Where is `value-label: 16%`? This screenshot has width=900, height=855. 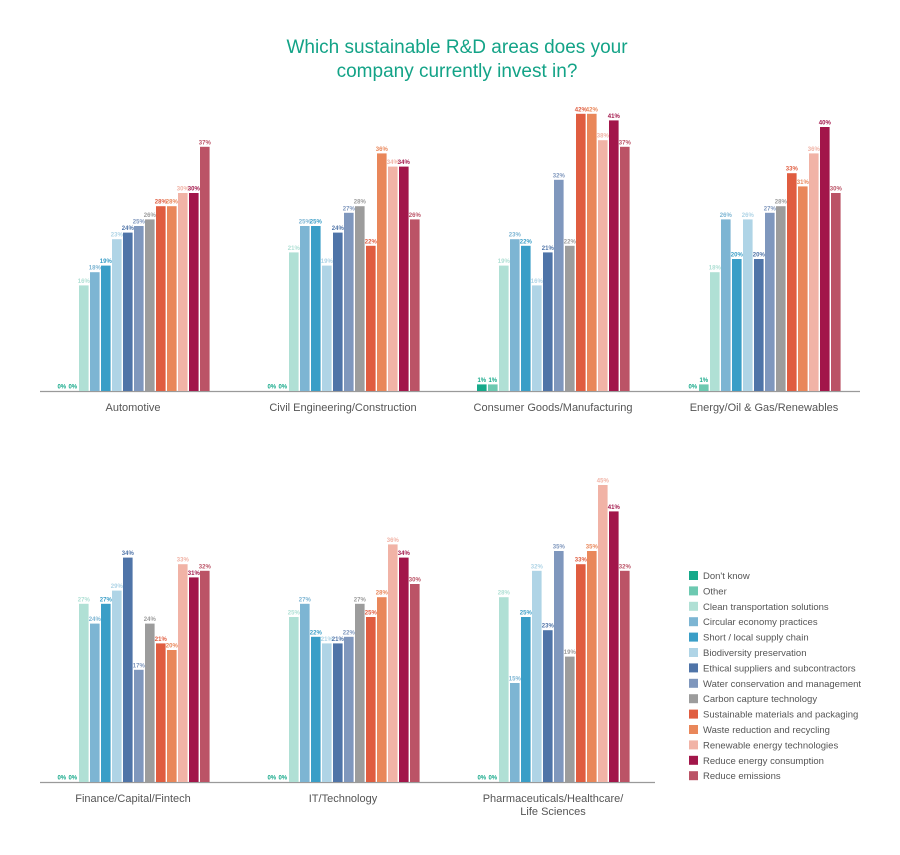
value-label: 16% is located at coordinates (84, 282).